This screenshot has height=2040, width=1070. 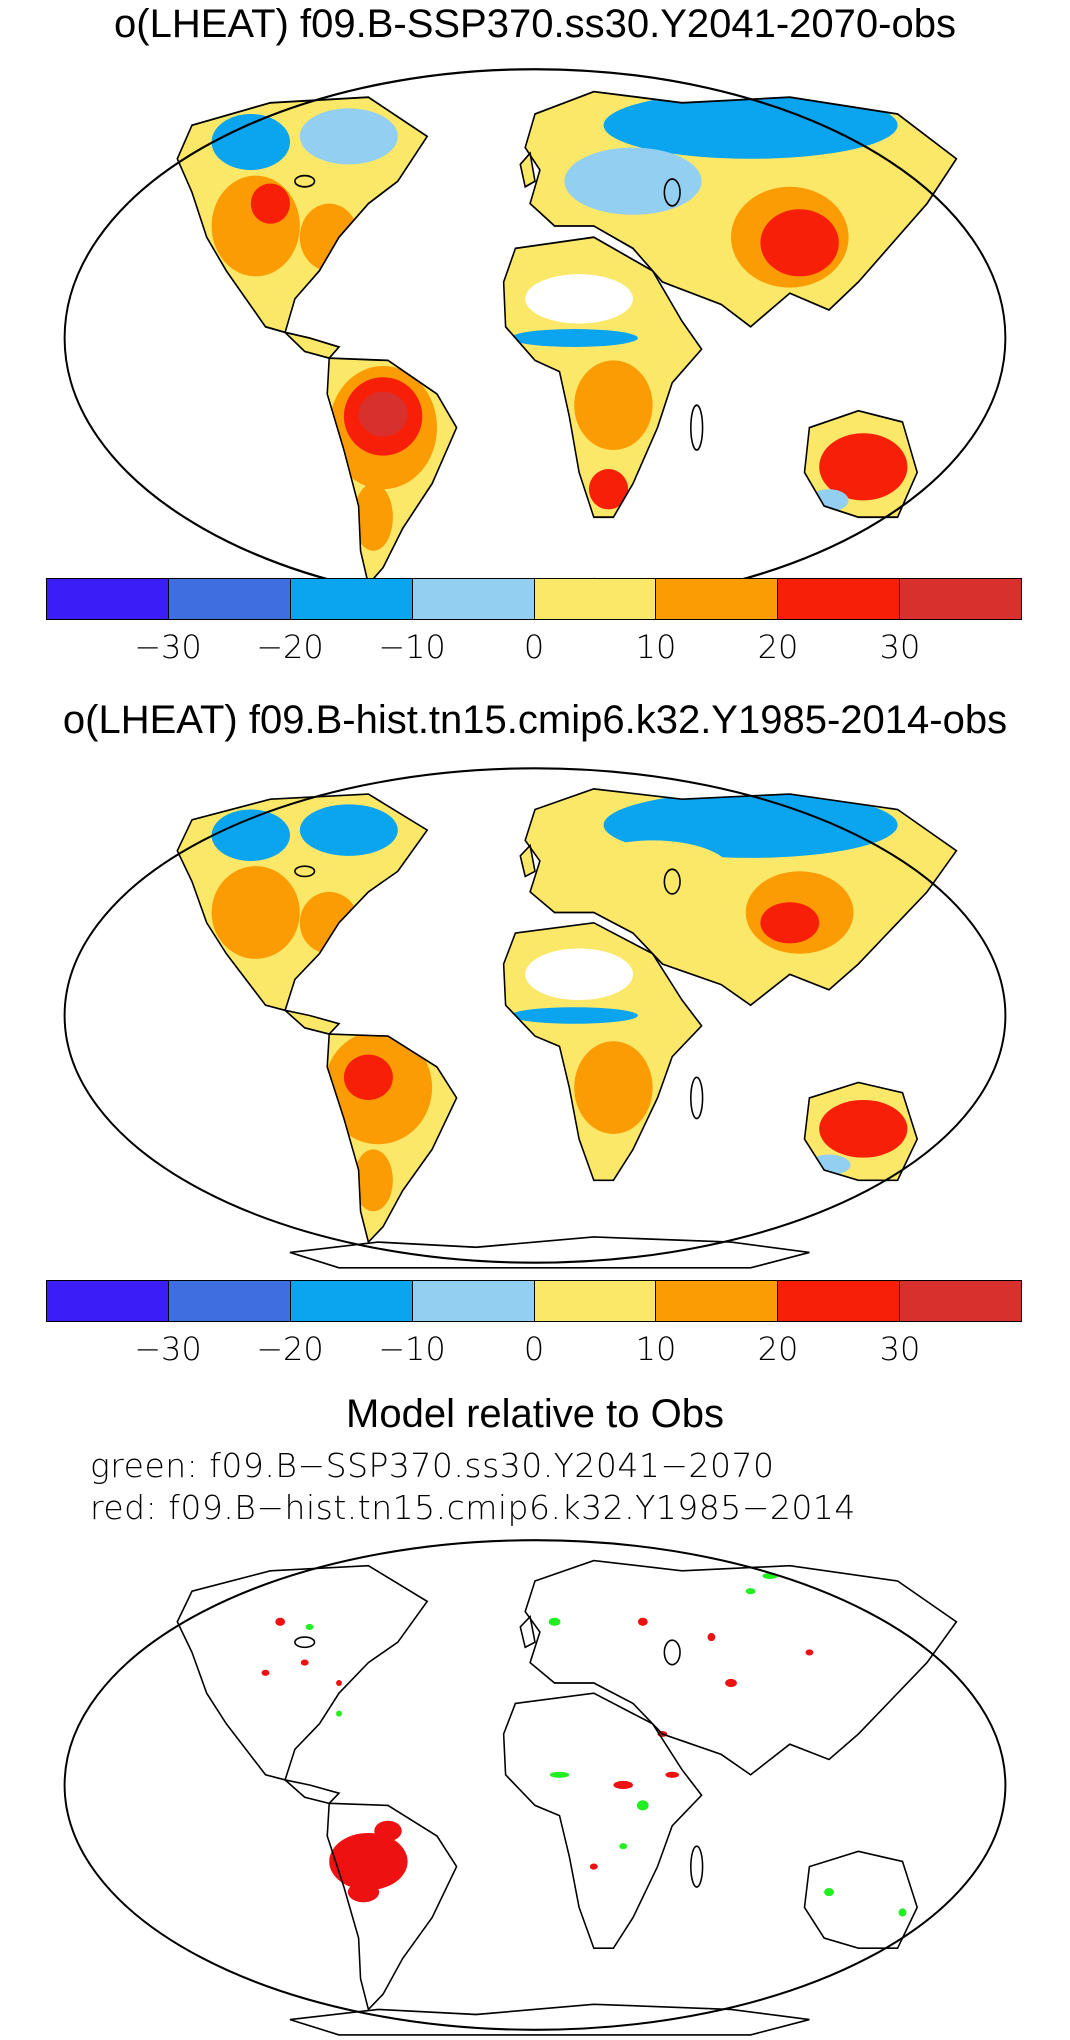 What do you see at coordinates (900, 647) in the screenshot?
I see `colorbar-tick-label: 30` at bounding box center [900, 647].